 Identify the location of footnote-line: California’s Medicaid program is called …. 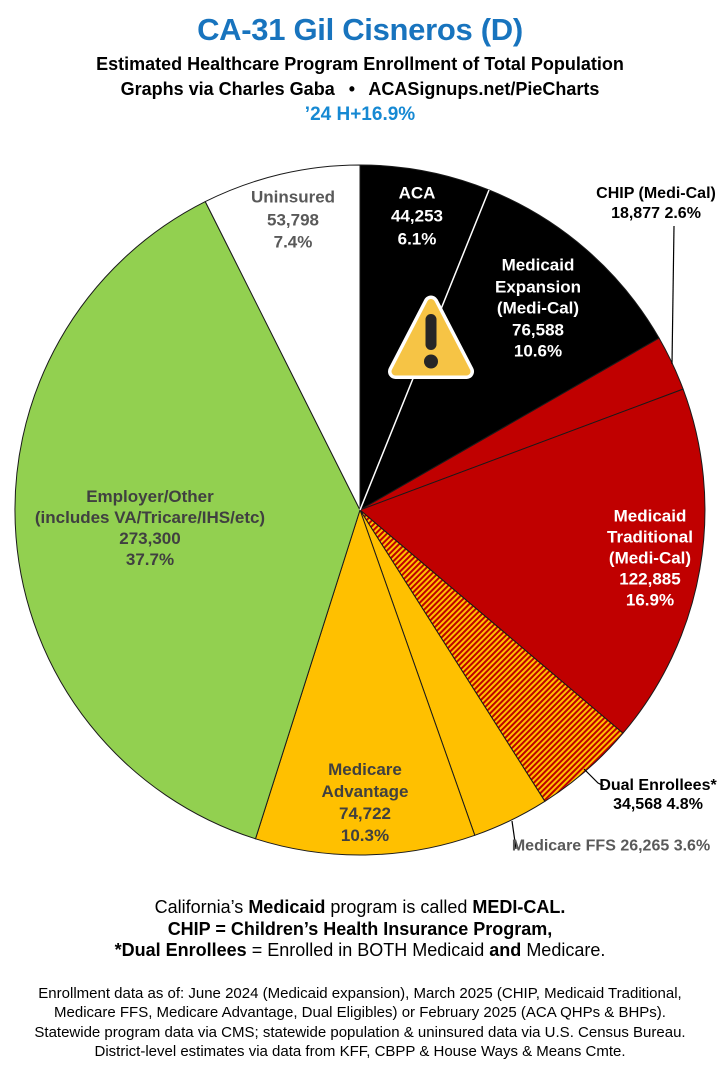
(360, 907).